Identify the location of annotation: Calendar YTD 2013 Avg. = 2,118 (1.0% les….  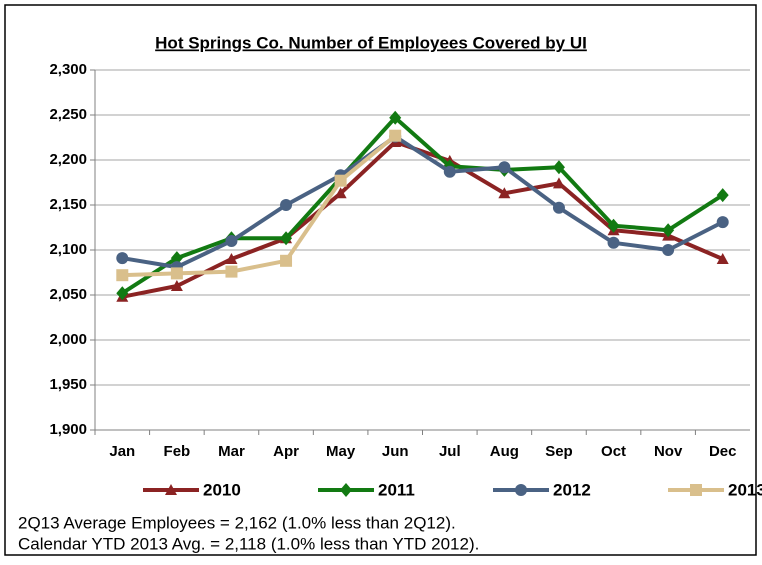
(248, 543).